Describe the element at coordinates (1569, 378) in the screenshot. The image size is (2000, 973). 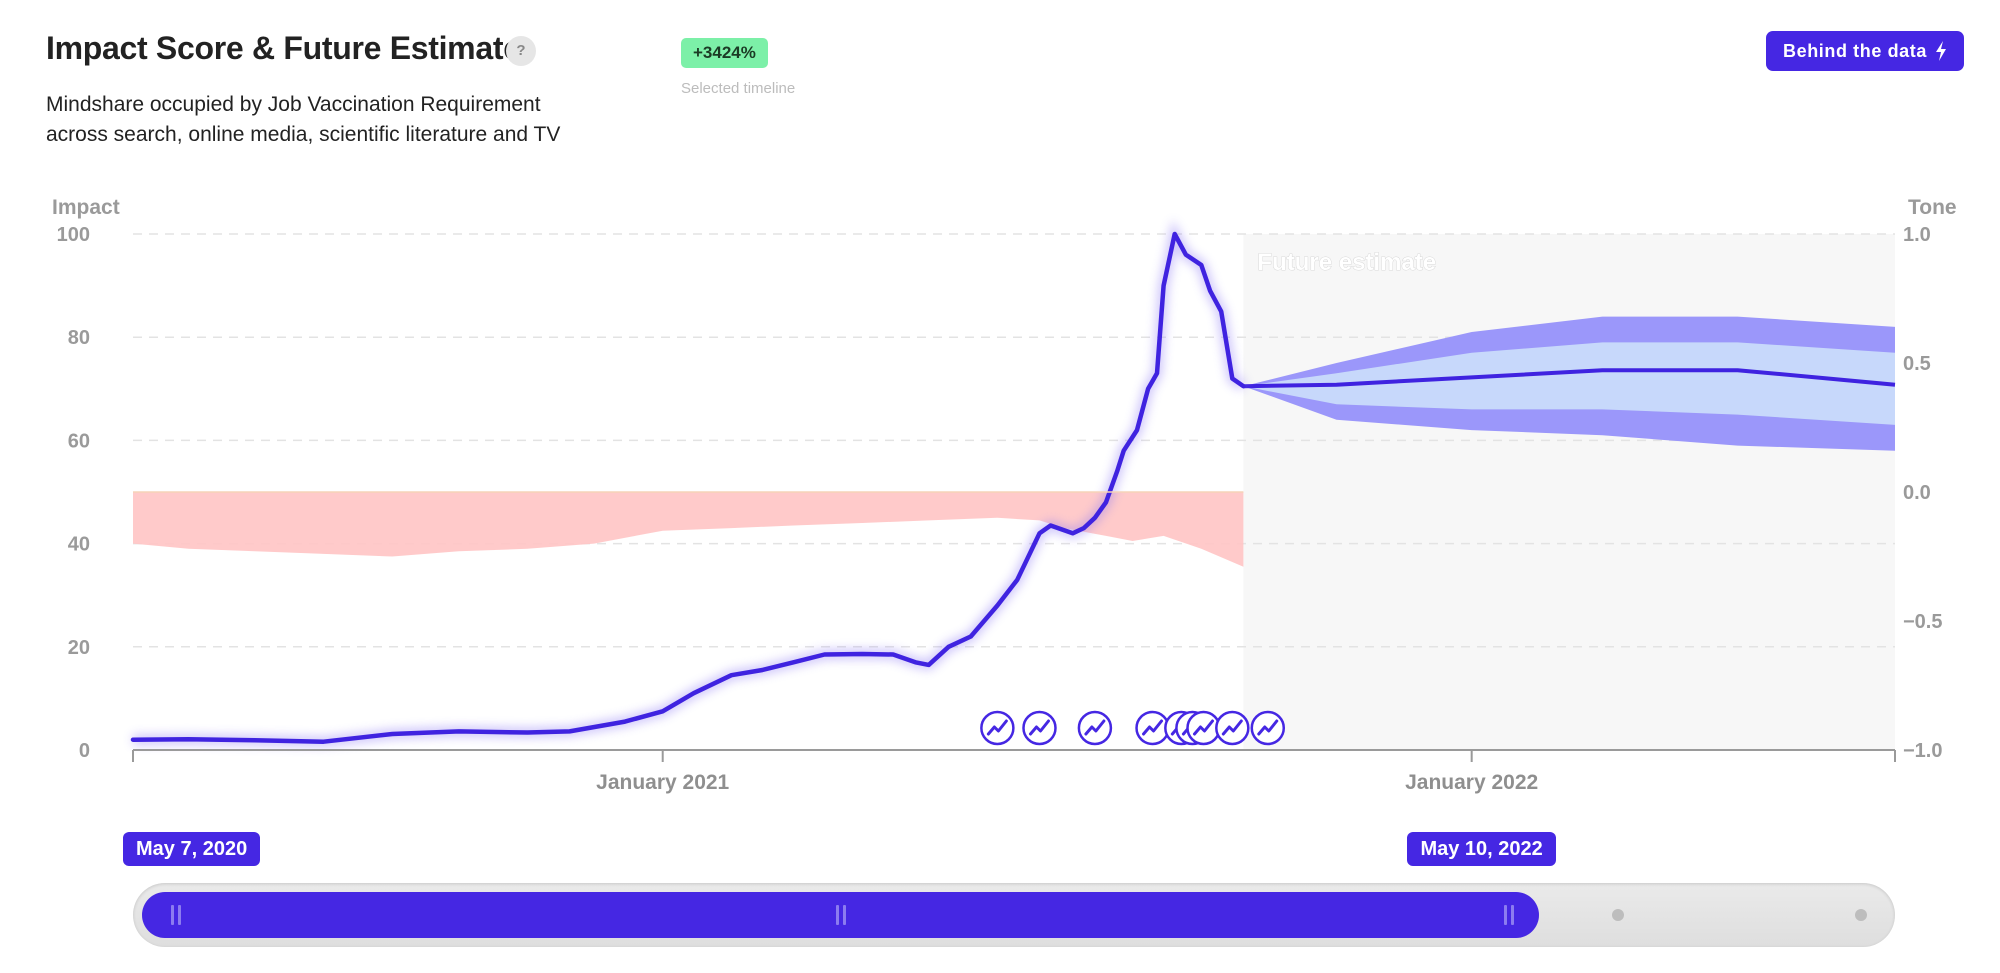
I see `forecast-line` at that location.